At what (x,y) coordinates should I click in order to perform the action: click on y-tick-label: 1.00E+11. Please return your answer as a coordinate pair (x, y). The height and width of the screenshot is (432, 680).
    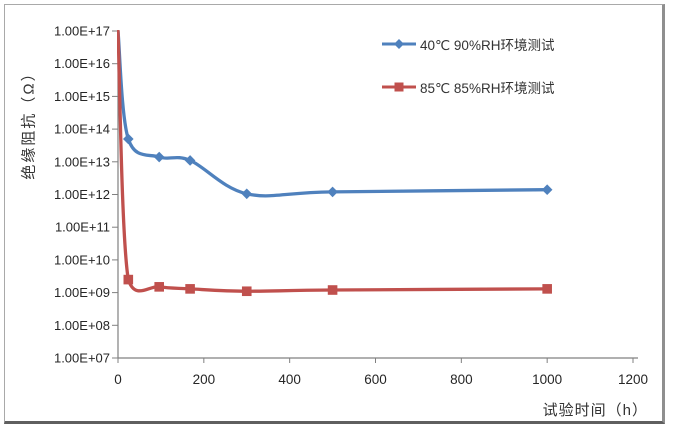
    Looking at the image, I should click on (82, 227).